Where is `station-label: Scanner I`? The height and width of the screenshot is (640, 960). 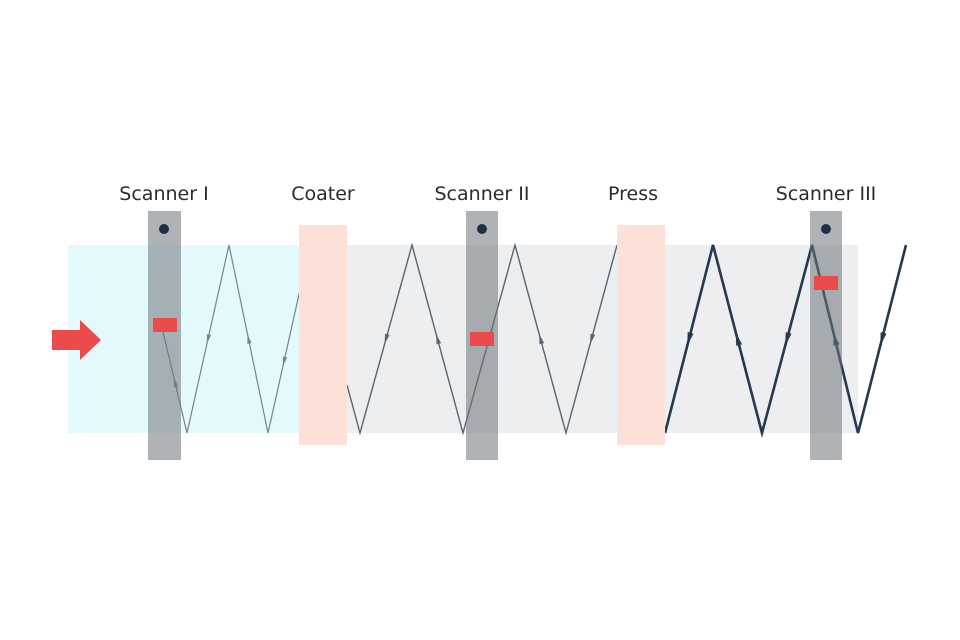
station-label: Scanner I is located at coordinates (163, 194).